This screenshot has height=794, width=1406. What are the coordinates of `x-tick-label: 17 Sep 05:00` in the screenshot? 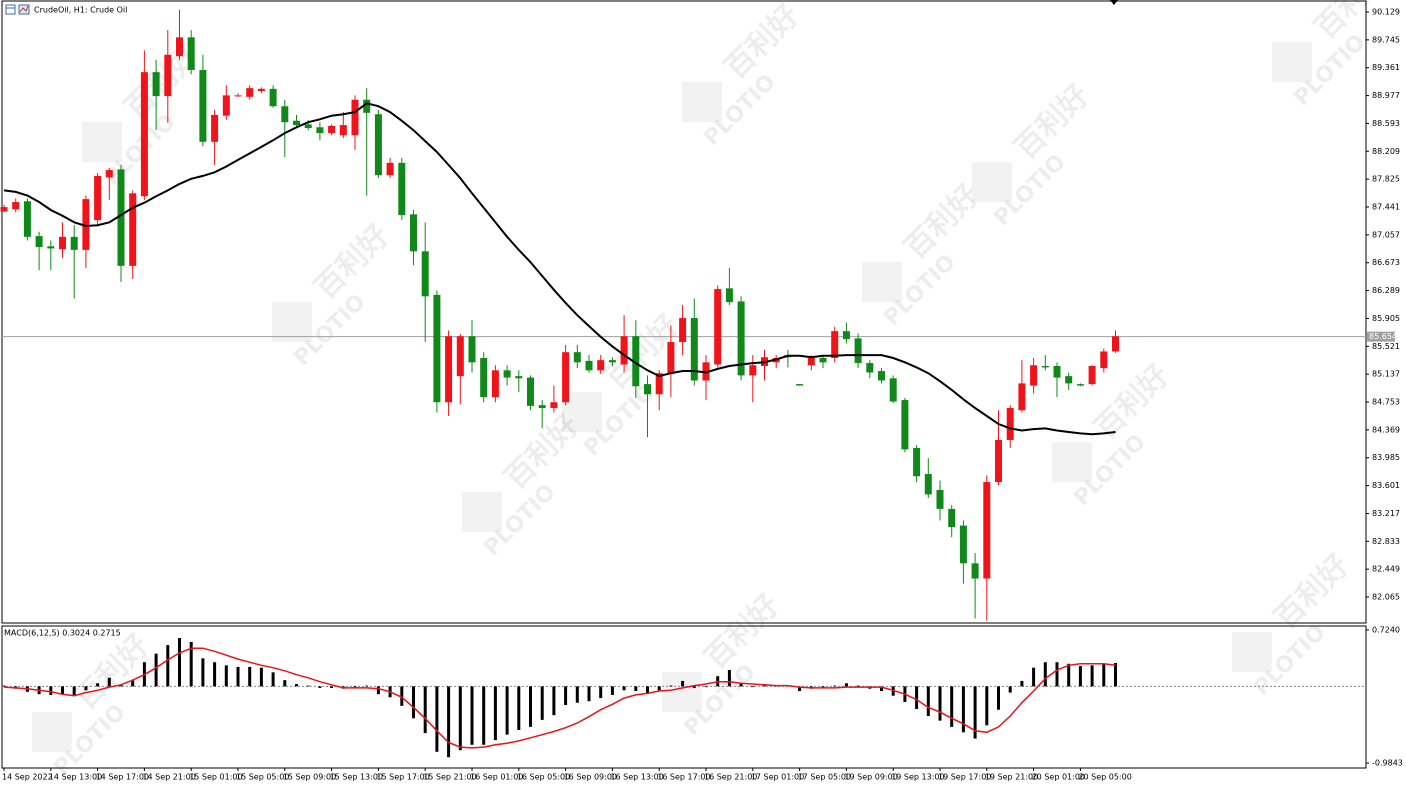 It's located at (824, 777).